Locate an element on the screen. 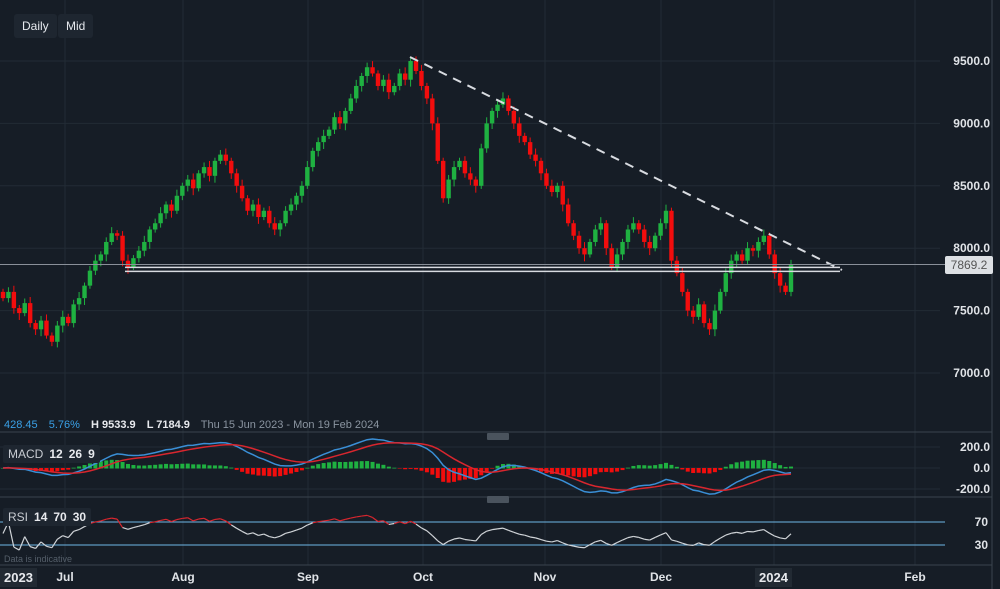  change-percent: 5.76% is located at coordinates (64, 425).